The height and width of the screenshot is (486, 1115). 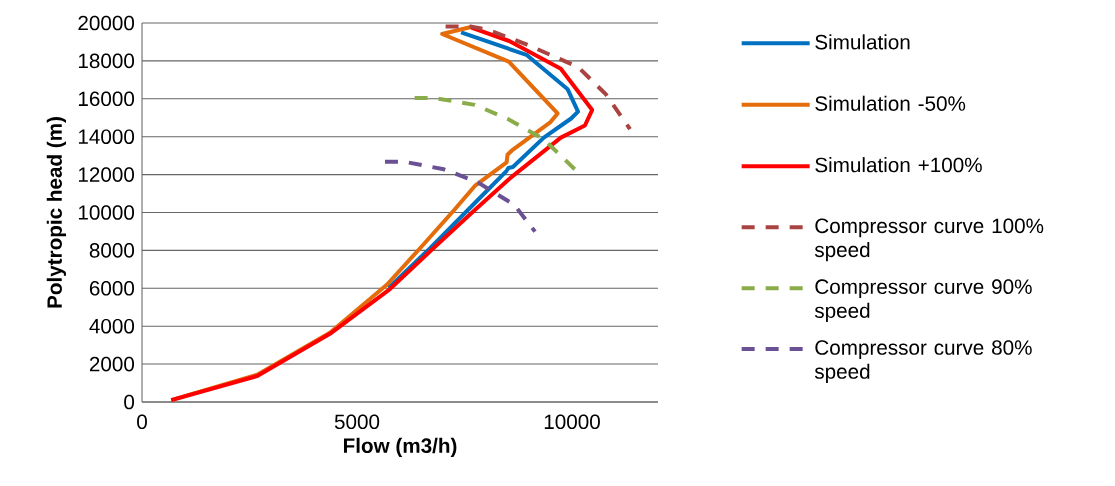 What do you see at coordinates (112, 288) in the screenshot?
I see `y-tick-label: 6000` at bounding box center [112, 288].